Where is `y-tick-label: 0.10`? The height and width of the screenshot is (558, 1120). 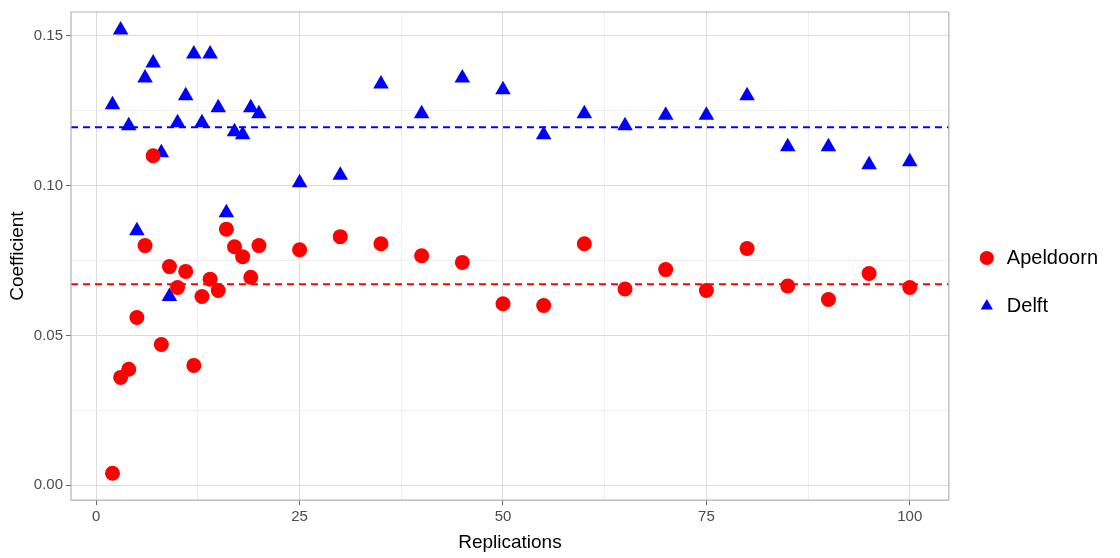 y-tick-label: 0.10 is located at coordinates (48, 184).